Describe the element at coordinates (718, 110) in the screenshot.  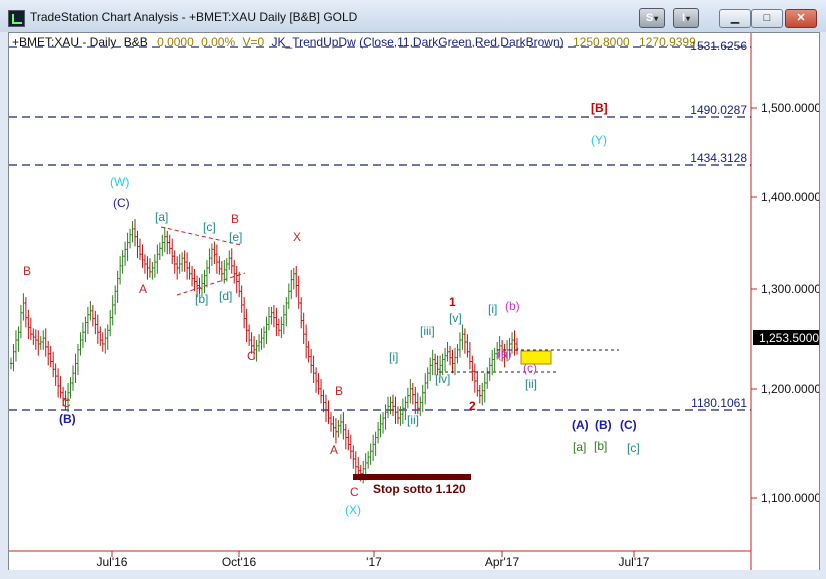
I see `level-label-1490: 1490.0287` at that location.